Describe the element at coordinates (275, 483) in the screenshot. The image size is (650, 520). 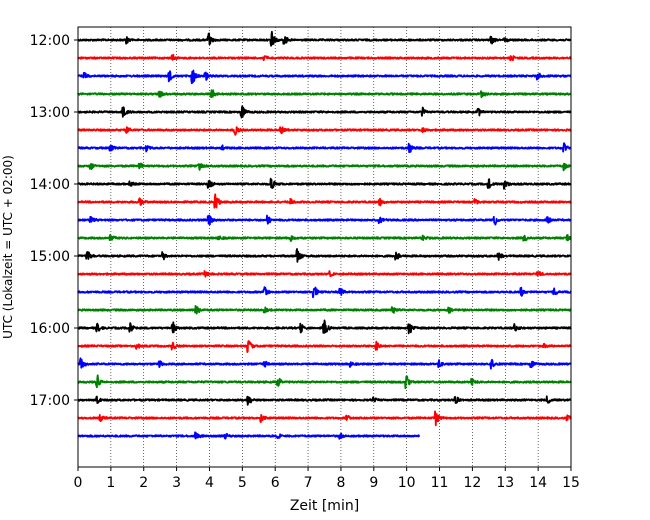
I see `x-tick-label-6: 6` at that location.